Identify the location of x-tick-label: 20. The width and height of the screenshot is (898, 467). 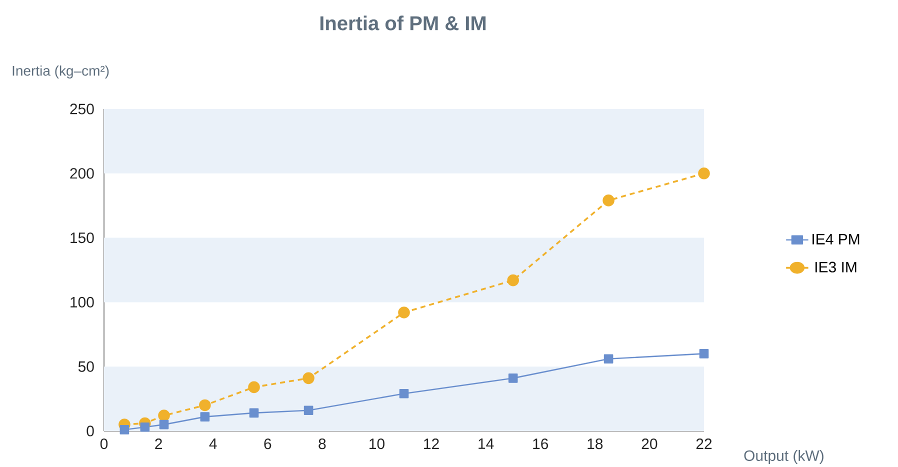
(650, 443).